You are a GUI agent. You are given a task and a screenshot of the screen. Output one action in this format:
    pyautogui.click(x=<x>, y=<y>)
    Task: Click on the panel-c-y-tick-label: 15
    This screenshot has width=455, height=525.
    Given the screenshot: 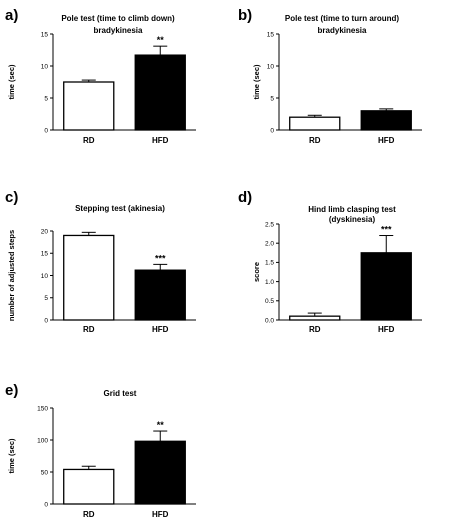 What is the action you would take?
    pyautogui.click(x=45, y=254)
    